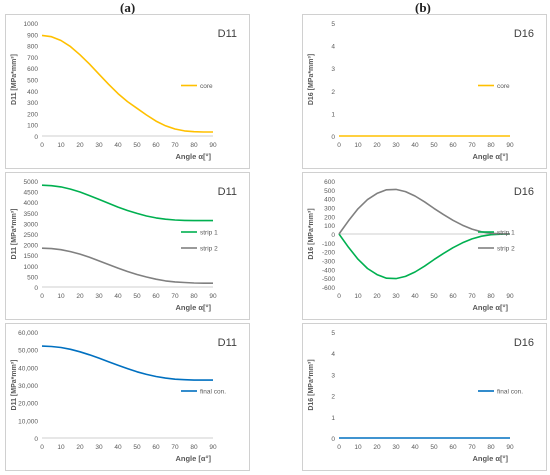  What do you see at coordinates (333, 69) in the screenshot?
I see `y-tick-label: 3` at bounding box center [333, 69].